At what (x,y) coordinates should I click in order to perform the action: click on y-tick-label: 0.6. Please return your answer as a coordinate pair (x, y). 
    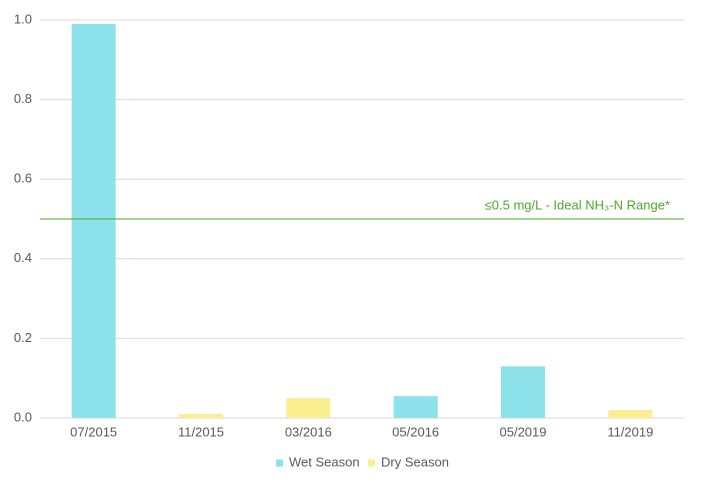
    Looking at the image, I should click on (23, 178).